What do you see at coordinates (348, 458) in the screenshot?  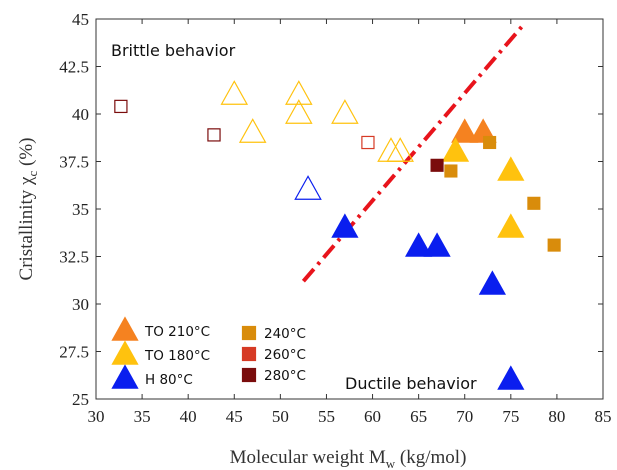 I see `x-axis-title: Molecular weight Mw (kg/mol)` at bounding box center [348, 458].